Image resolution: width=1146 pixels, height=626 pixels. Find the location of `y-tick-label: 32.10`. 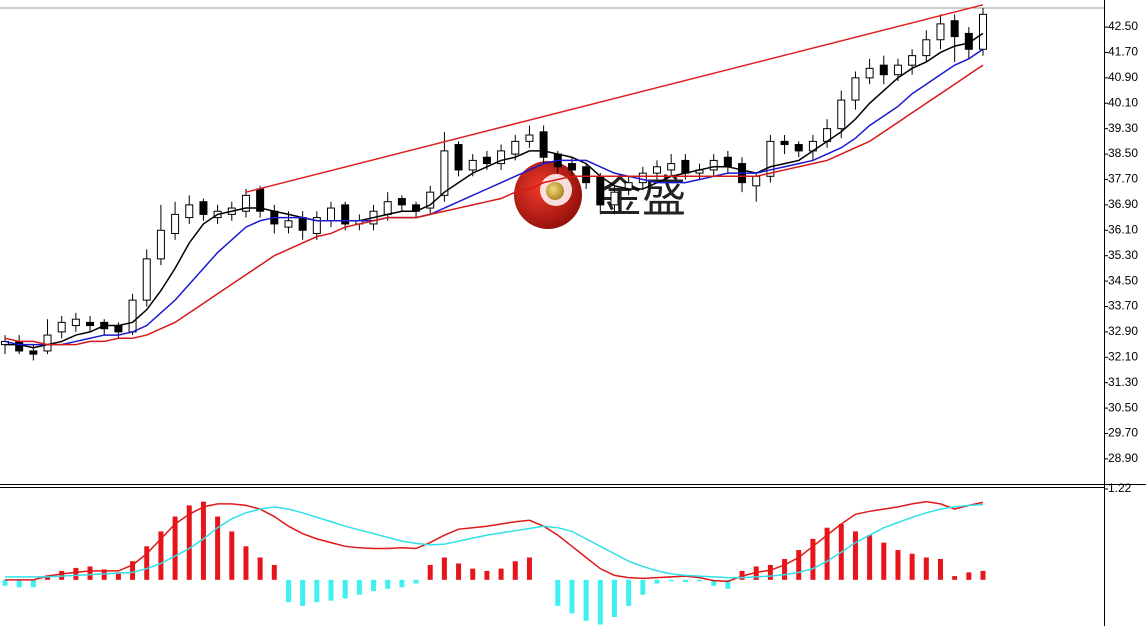

y-tick-label: 32.10 is located at coordinates (1123, 356).